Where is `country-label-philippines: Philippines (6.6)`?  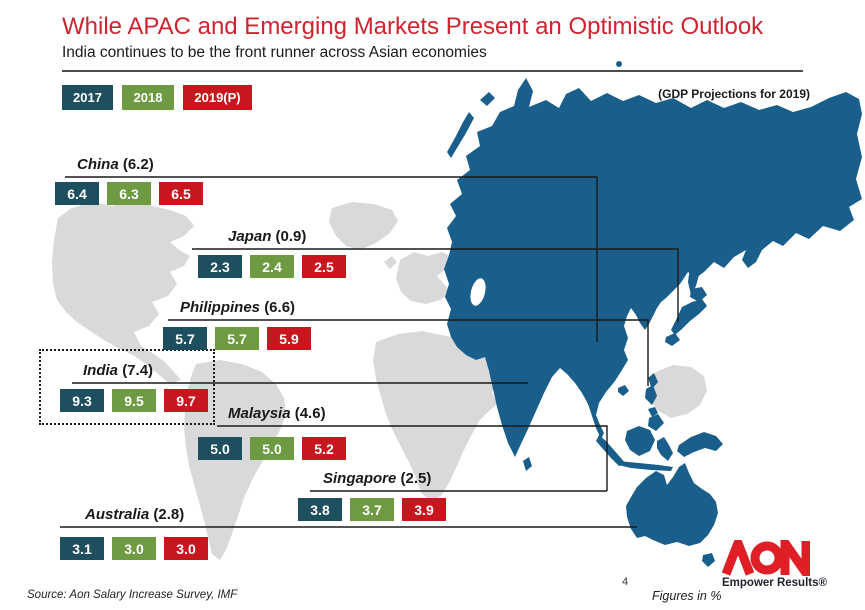 country-label-philippines: Philippines (6.6) is located at coordinates (237, 307).